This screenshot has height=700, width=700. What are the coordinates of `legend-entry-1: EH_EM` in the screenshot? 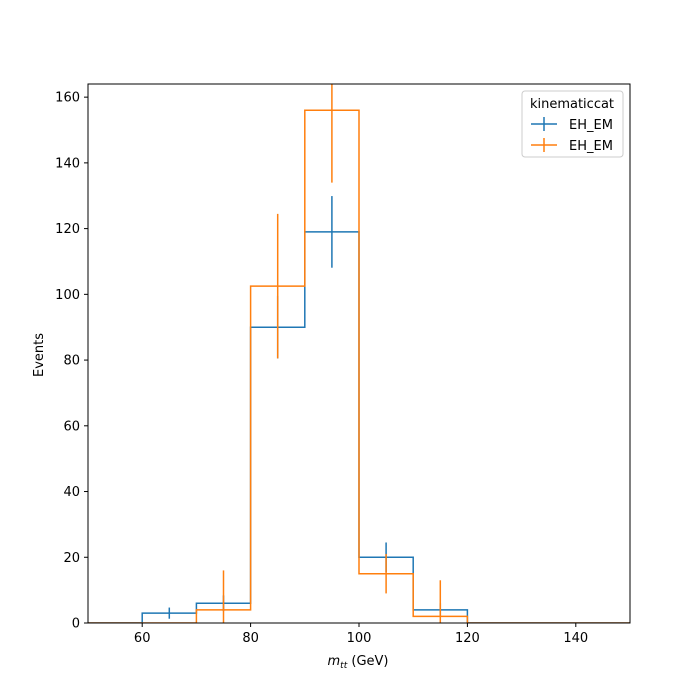 It's located at (572, 125).